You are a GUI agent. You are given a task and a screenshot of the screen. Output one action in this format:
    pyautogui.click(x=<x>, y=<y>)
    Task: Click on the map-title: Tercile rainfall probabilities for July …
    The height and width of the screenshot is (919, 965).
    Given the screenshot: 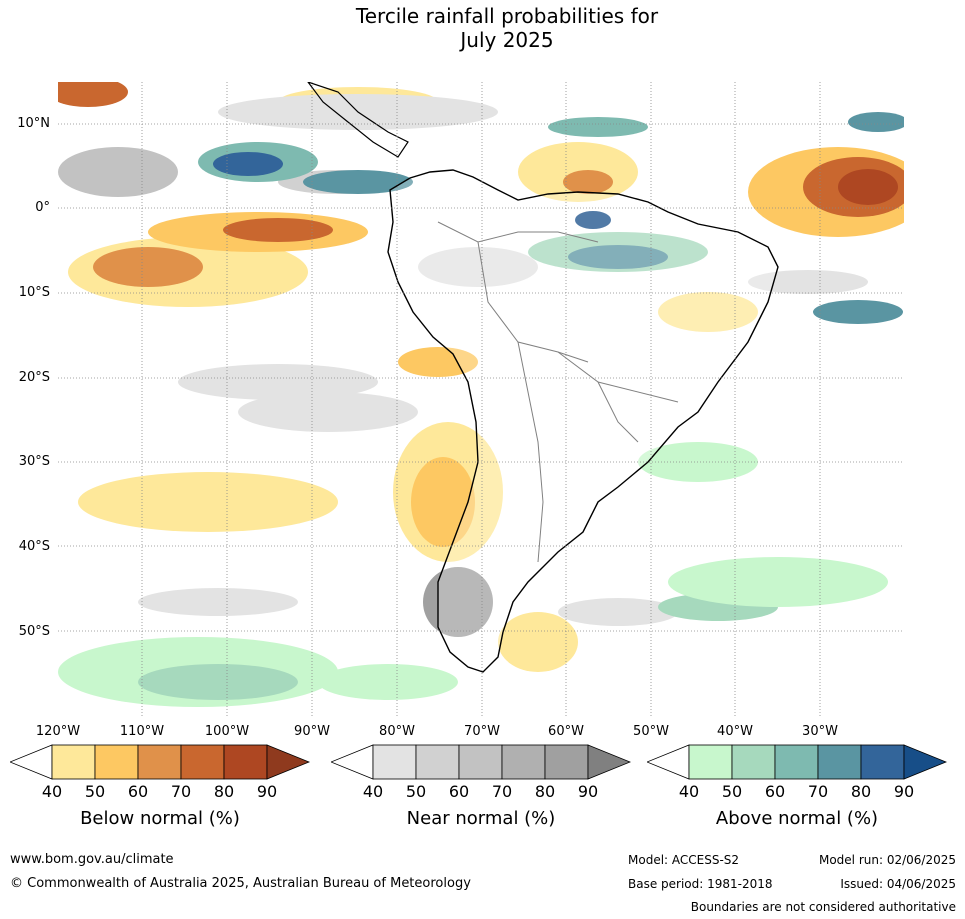 What is the action you would take?
    pyautogui.click(x=482, y=28)
    